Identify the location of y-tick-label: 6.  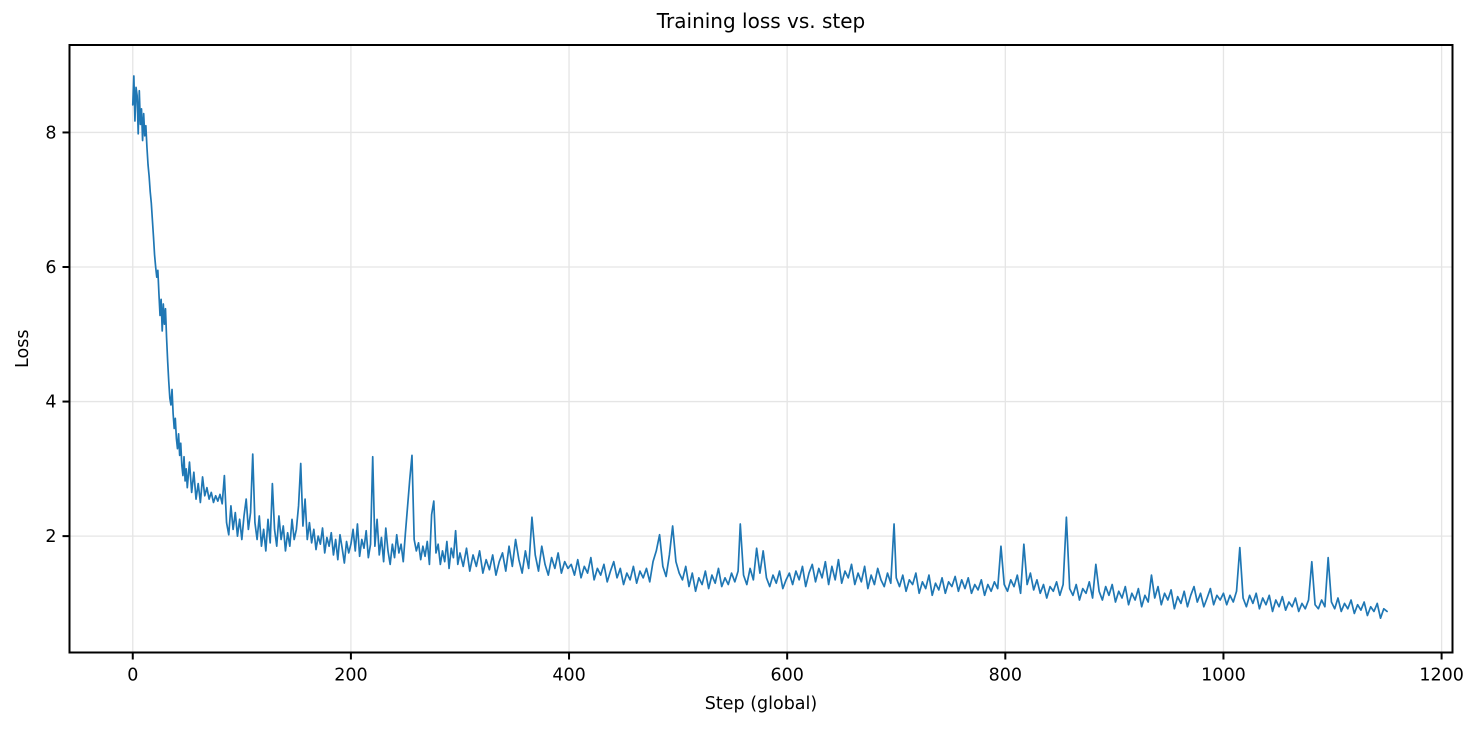
(50, 268).